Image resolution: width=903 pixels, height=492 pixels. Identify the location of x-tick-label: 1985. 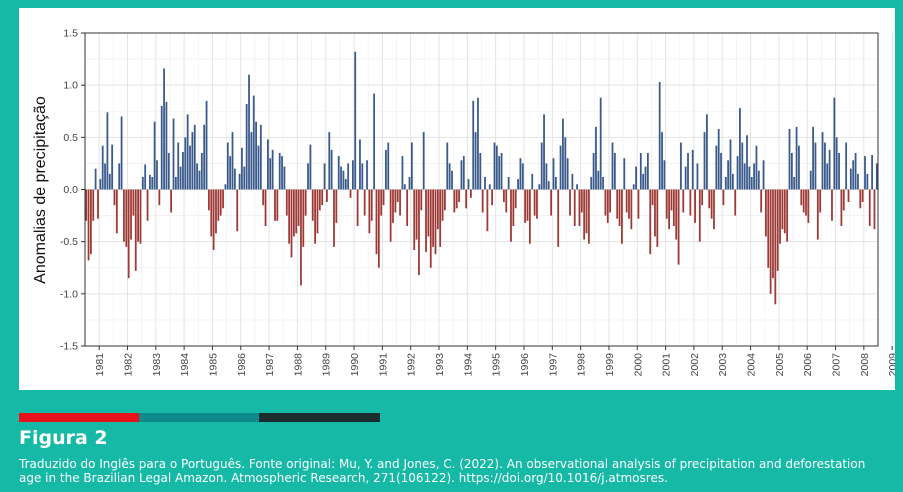
(213, 365).